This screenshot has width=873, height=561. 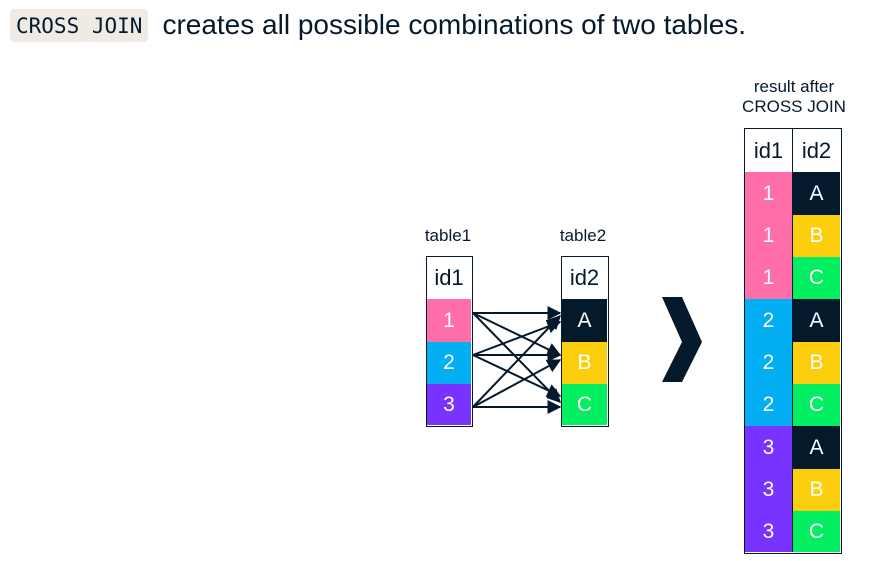 What do you see at coordinates (449, 320) in the screenshot?
I see `table1-cell: 1` at bounding box center [449, 320].